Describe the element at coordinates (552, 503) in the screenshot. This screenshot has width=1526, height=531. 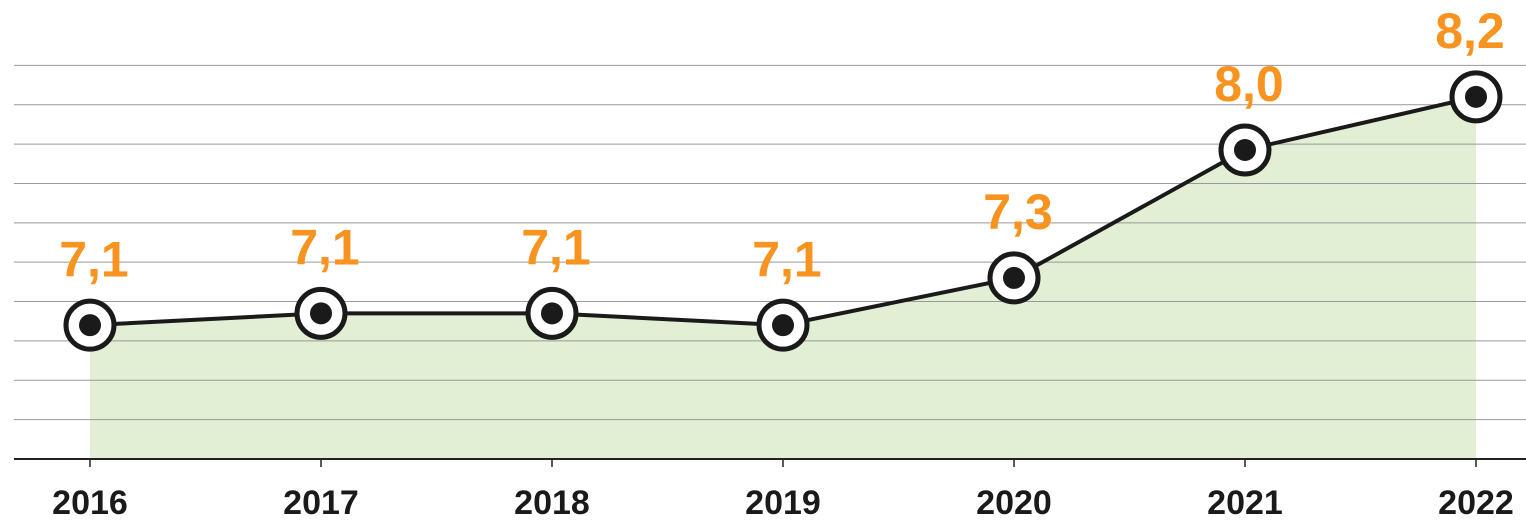
I see `x-tick-label: 2018` at that location.